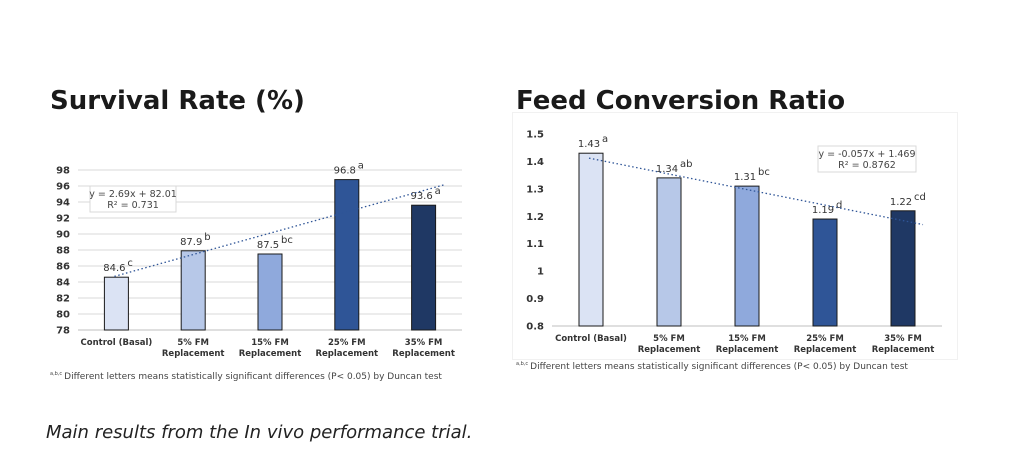 This screenshot has width=1024, height=466. I want to click on fcr-x-tick-label: 35% FM, so click(903, 339).